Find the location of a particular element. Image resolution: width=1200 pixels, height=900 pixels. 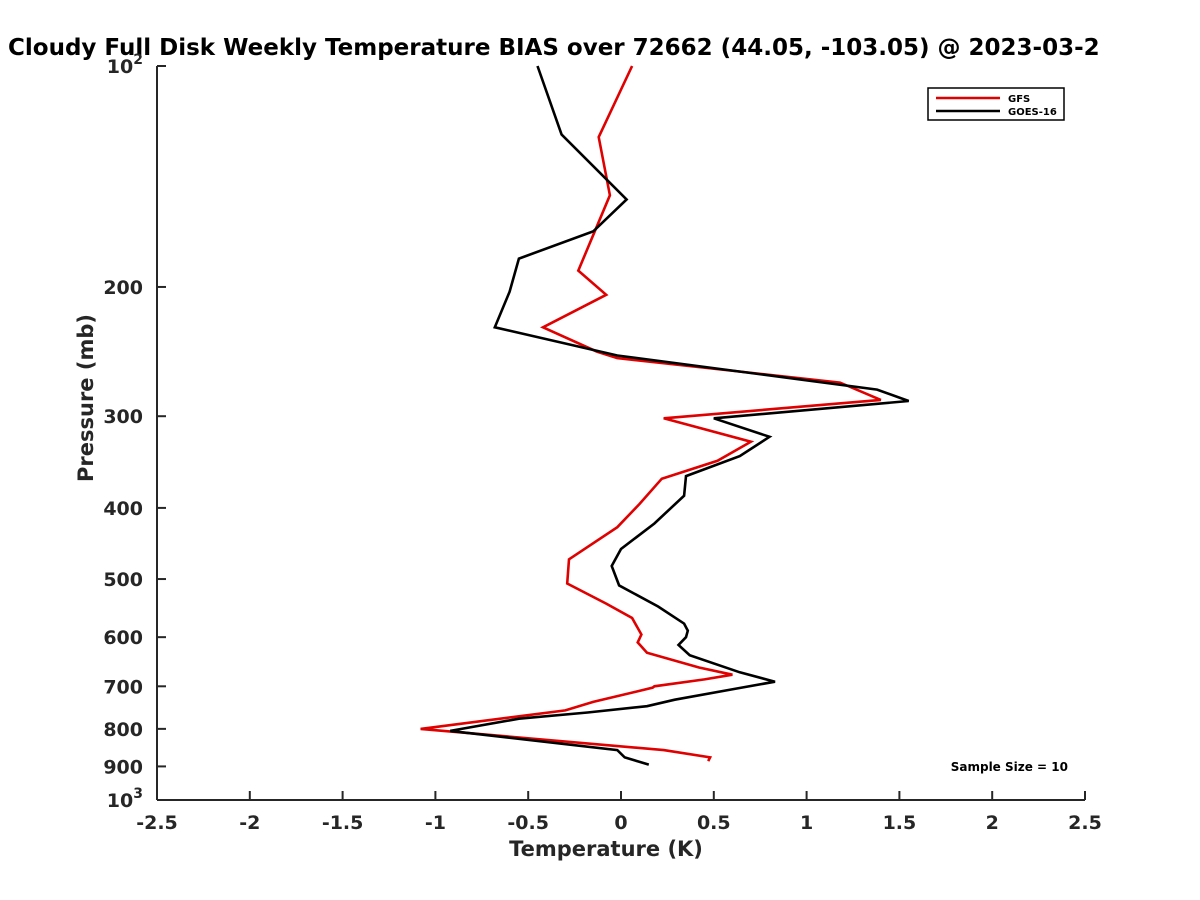

y-tick-label: 200 is located at coordinates (123, 288).